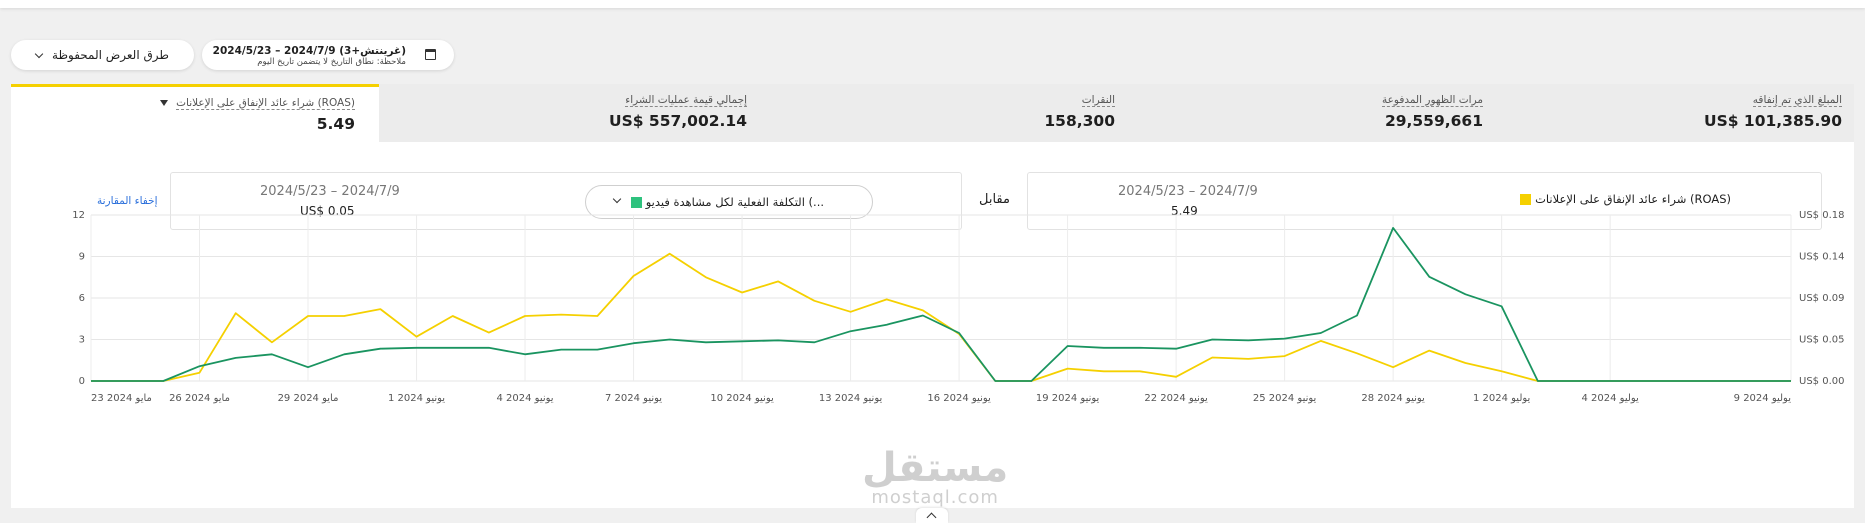 This screenshot has width=1865, height=523. I want to click on primary-color-swatch, so click(1526, 199).